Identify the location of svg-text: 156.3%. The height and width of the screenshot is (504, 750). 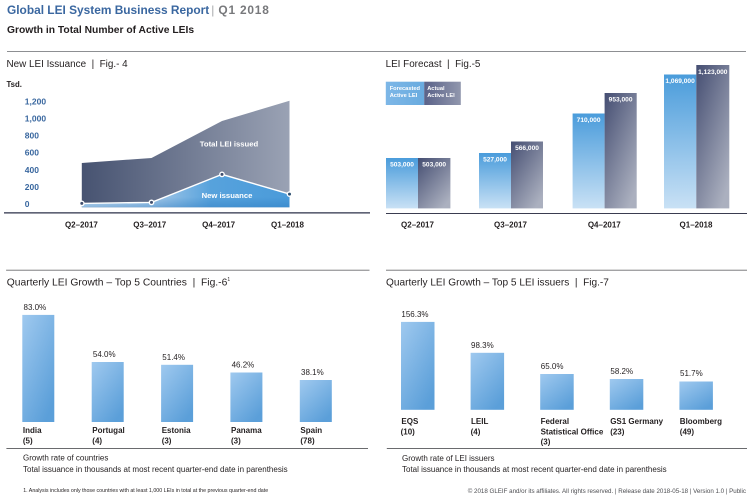
(414, 314).